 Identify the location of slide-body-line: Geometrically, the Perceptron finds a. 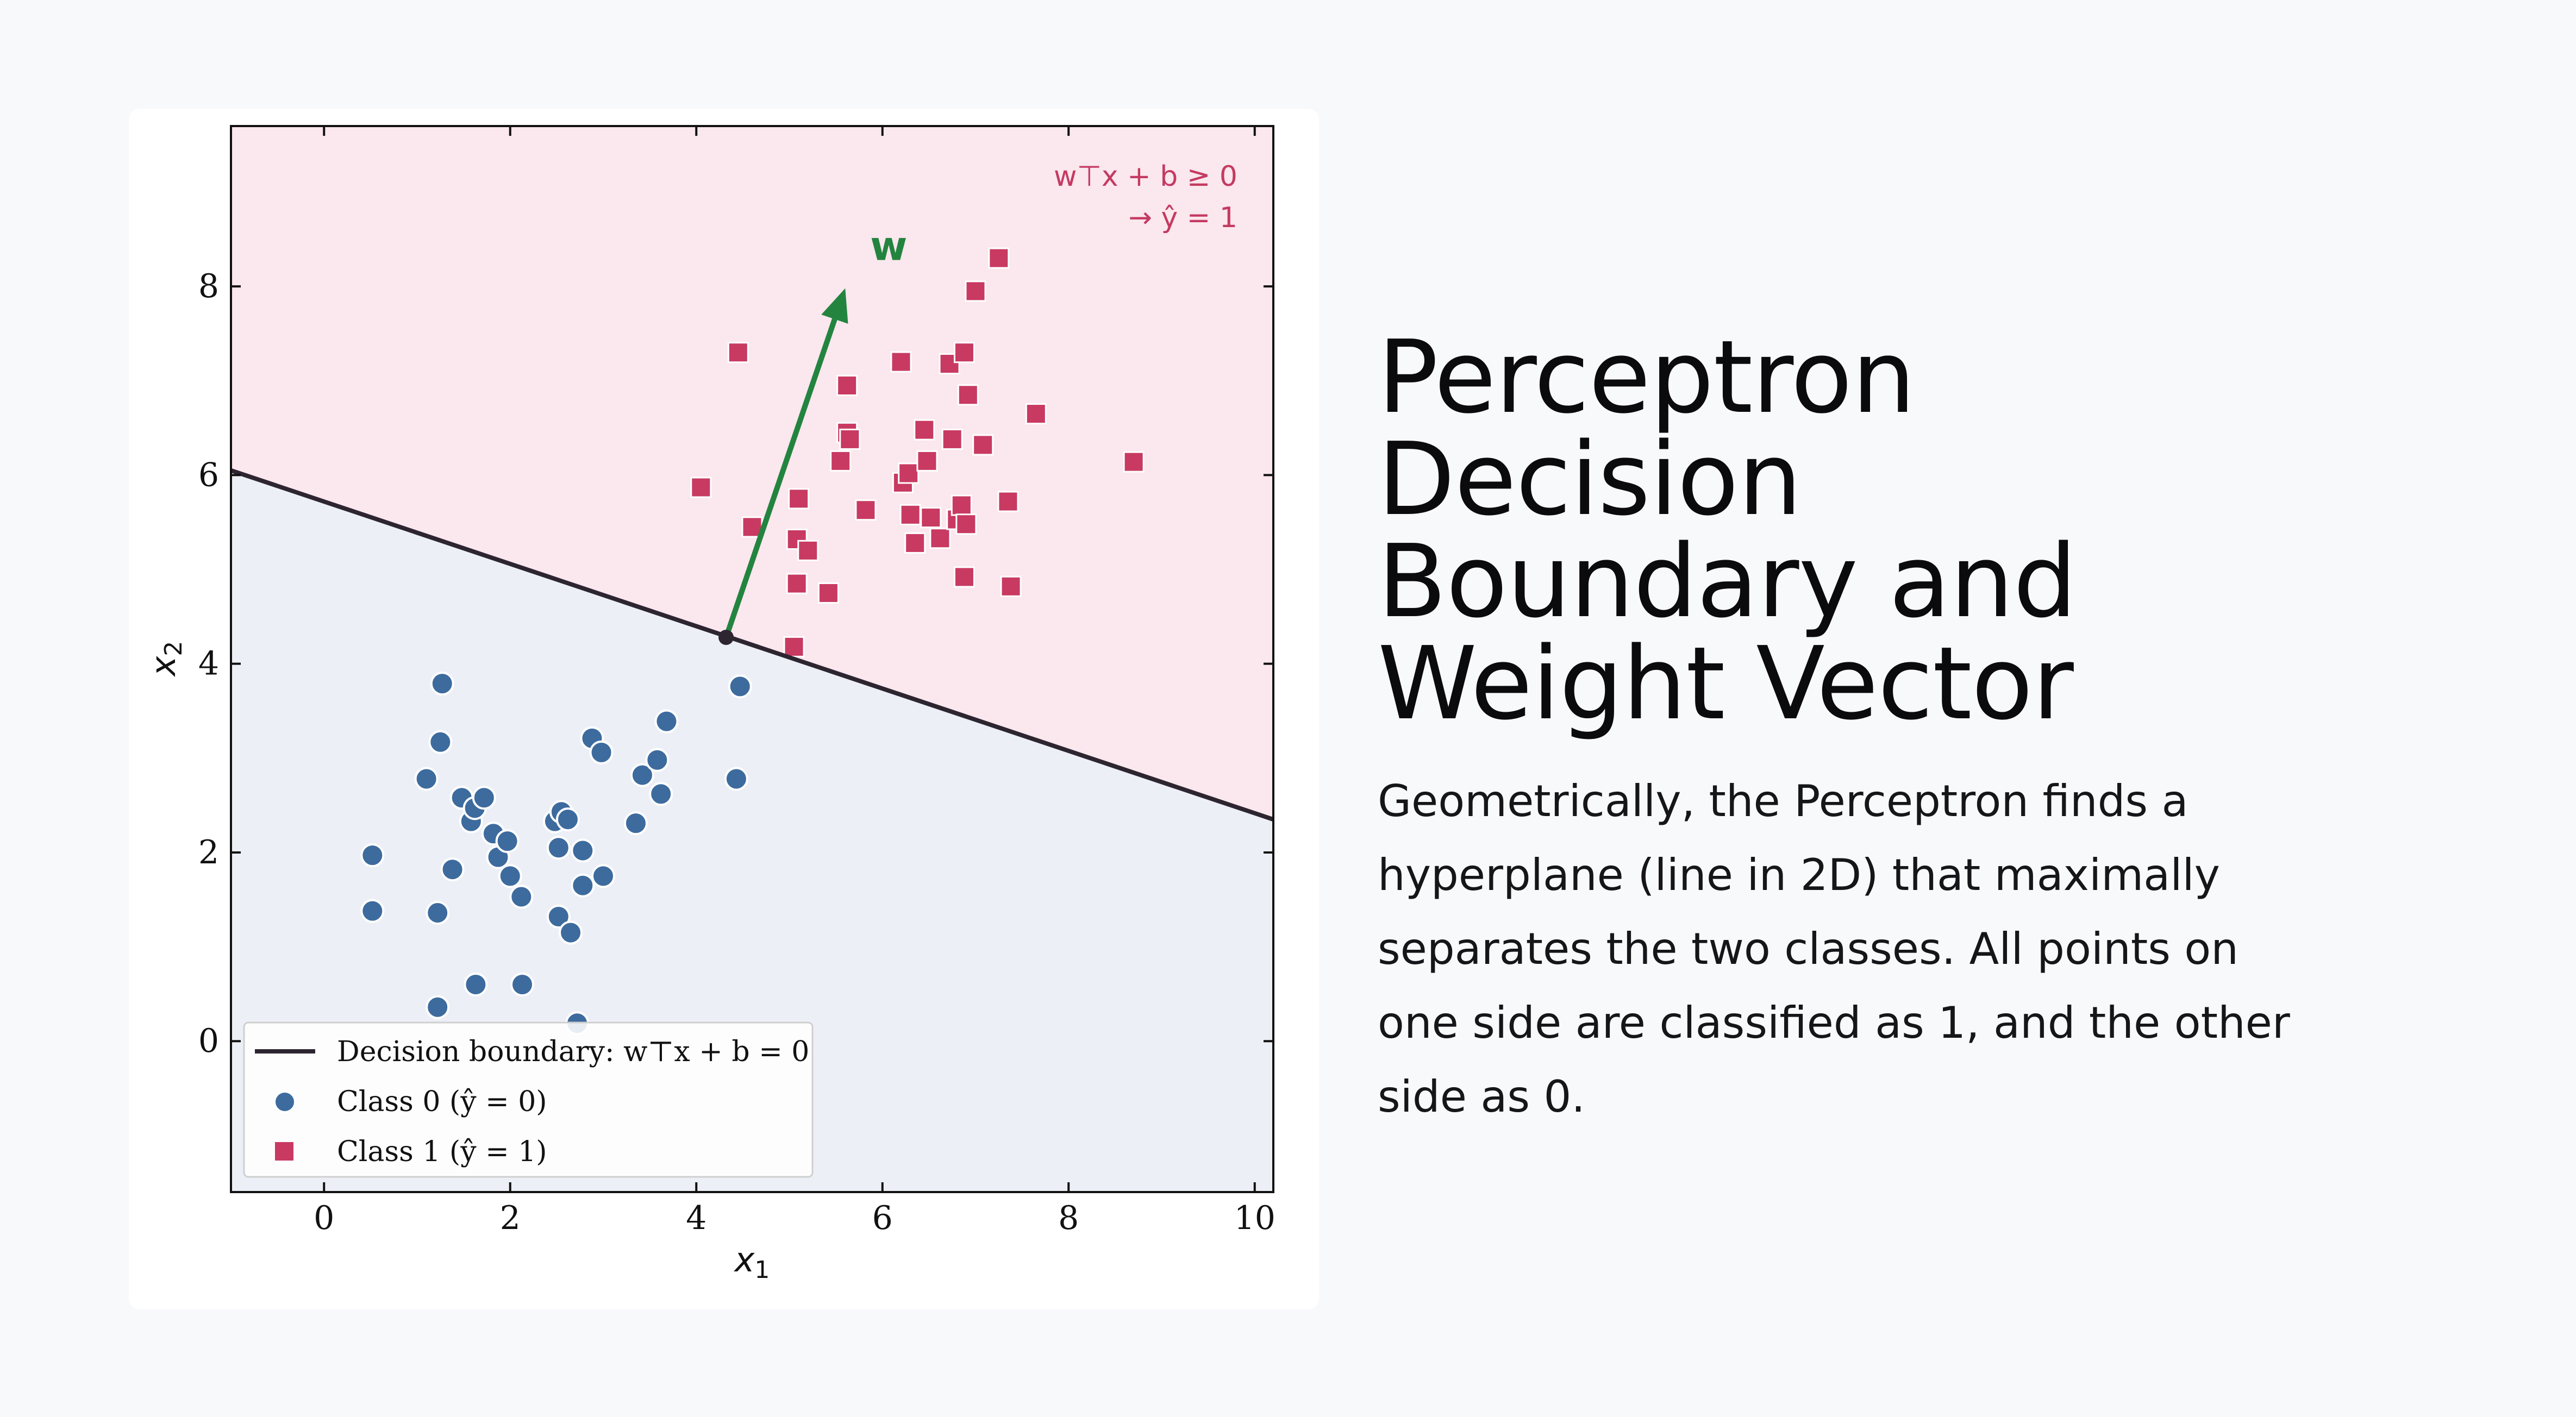
(1783, 801).